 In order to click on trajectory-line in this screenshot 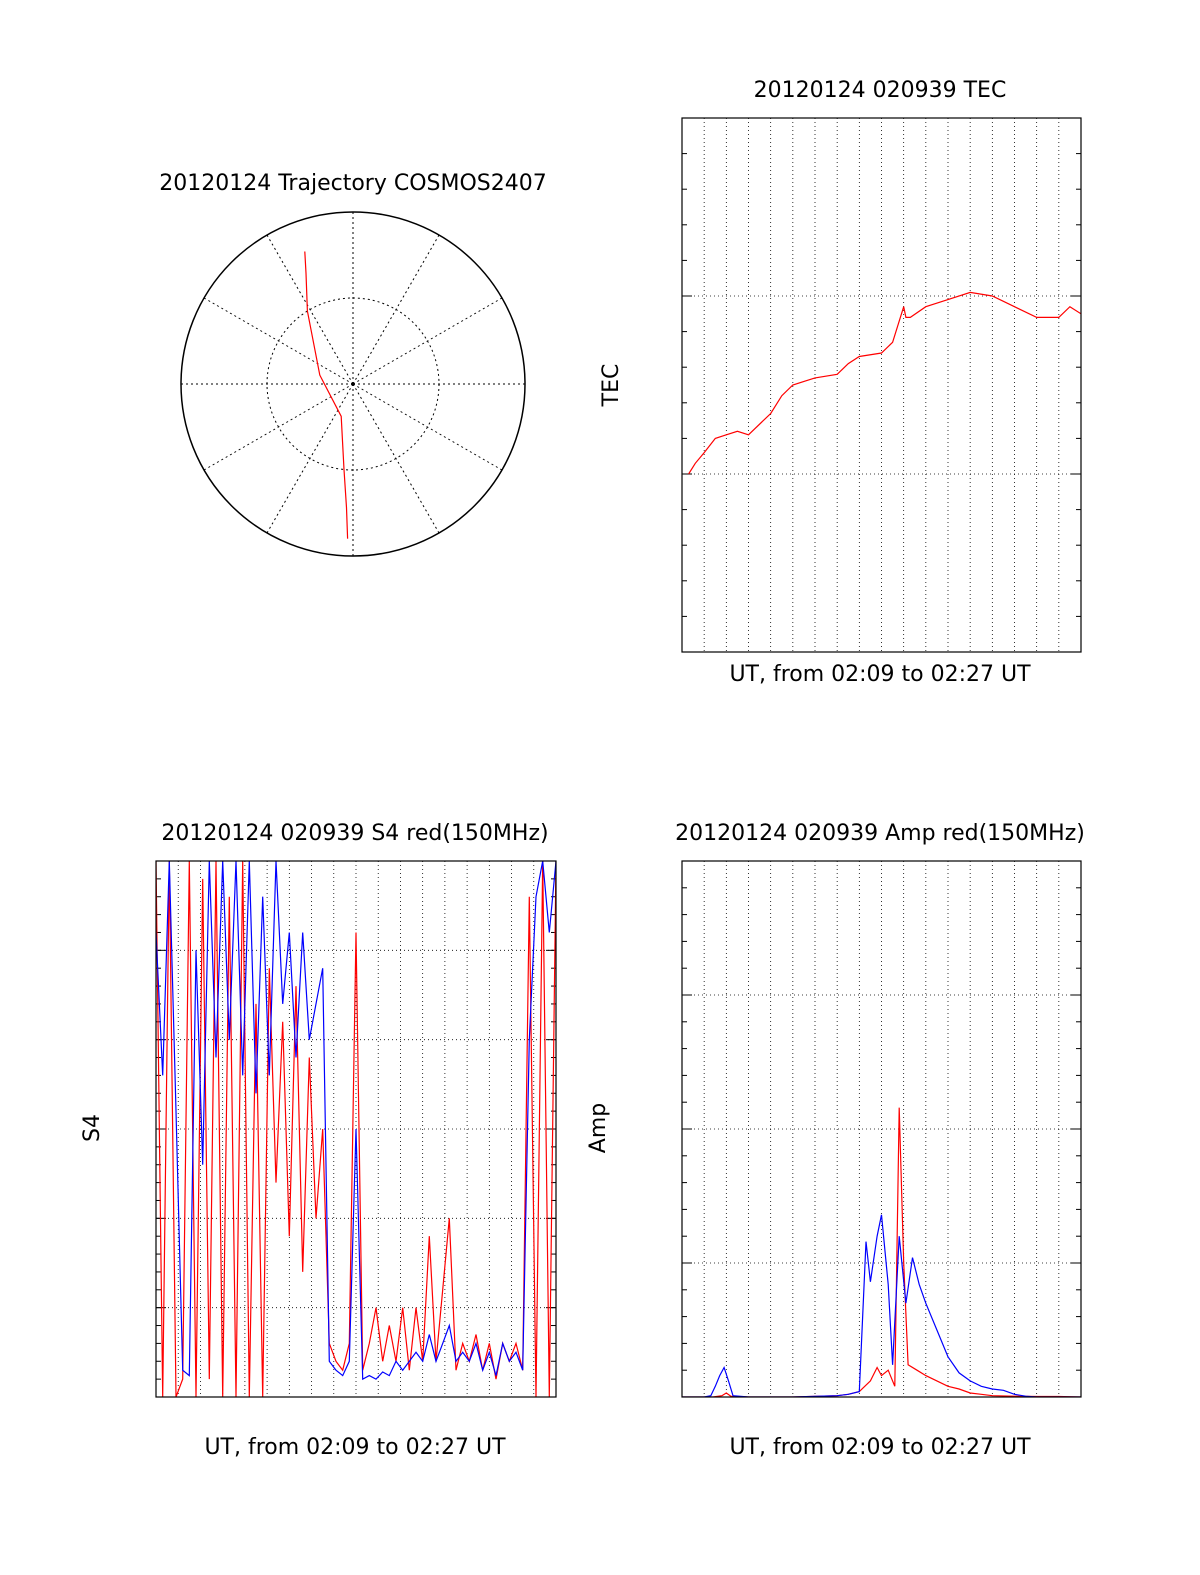, I will do `click(326, 395)`.